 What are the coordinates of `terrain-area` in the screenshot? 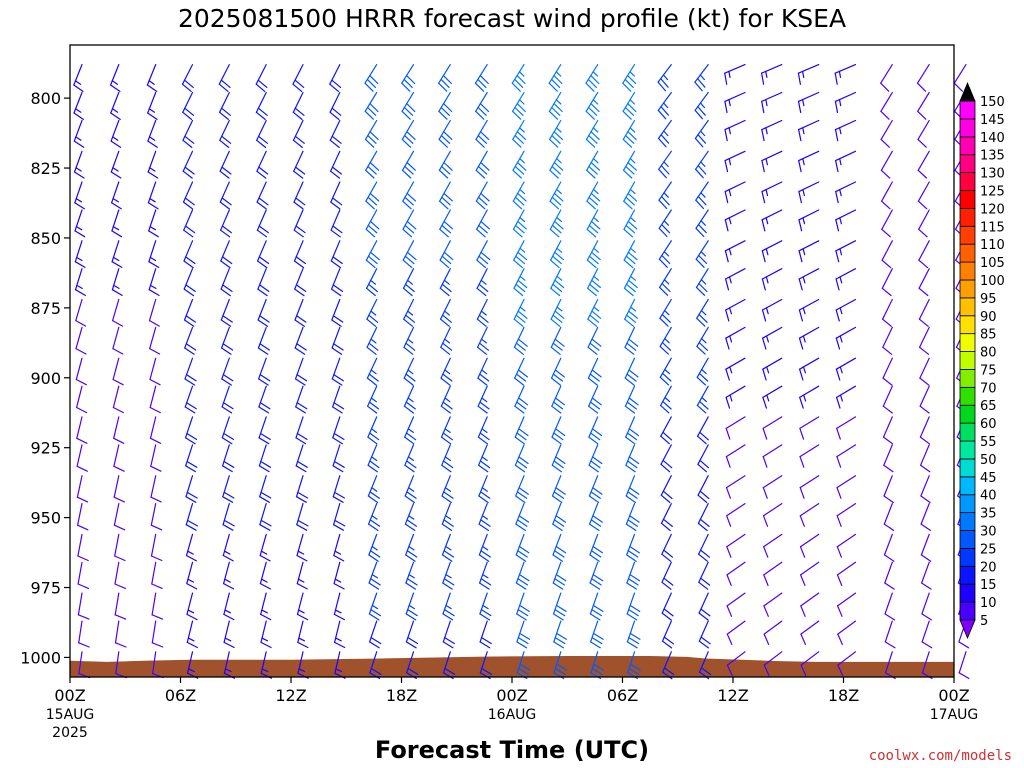 It's located at (512, 666).